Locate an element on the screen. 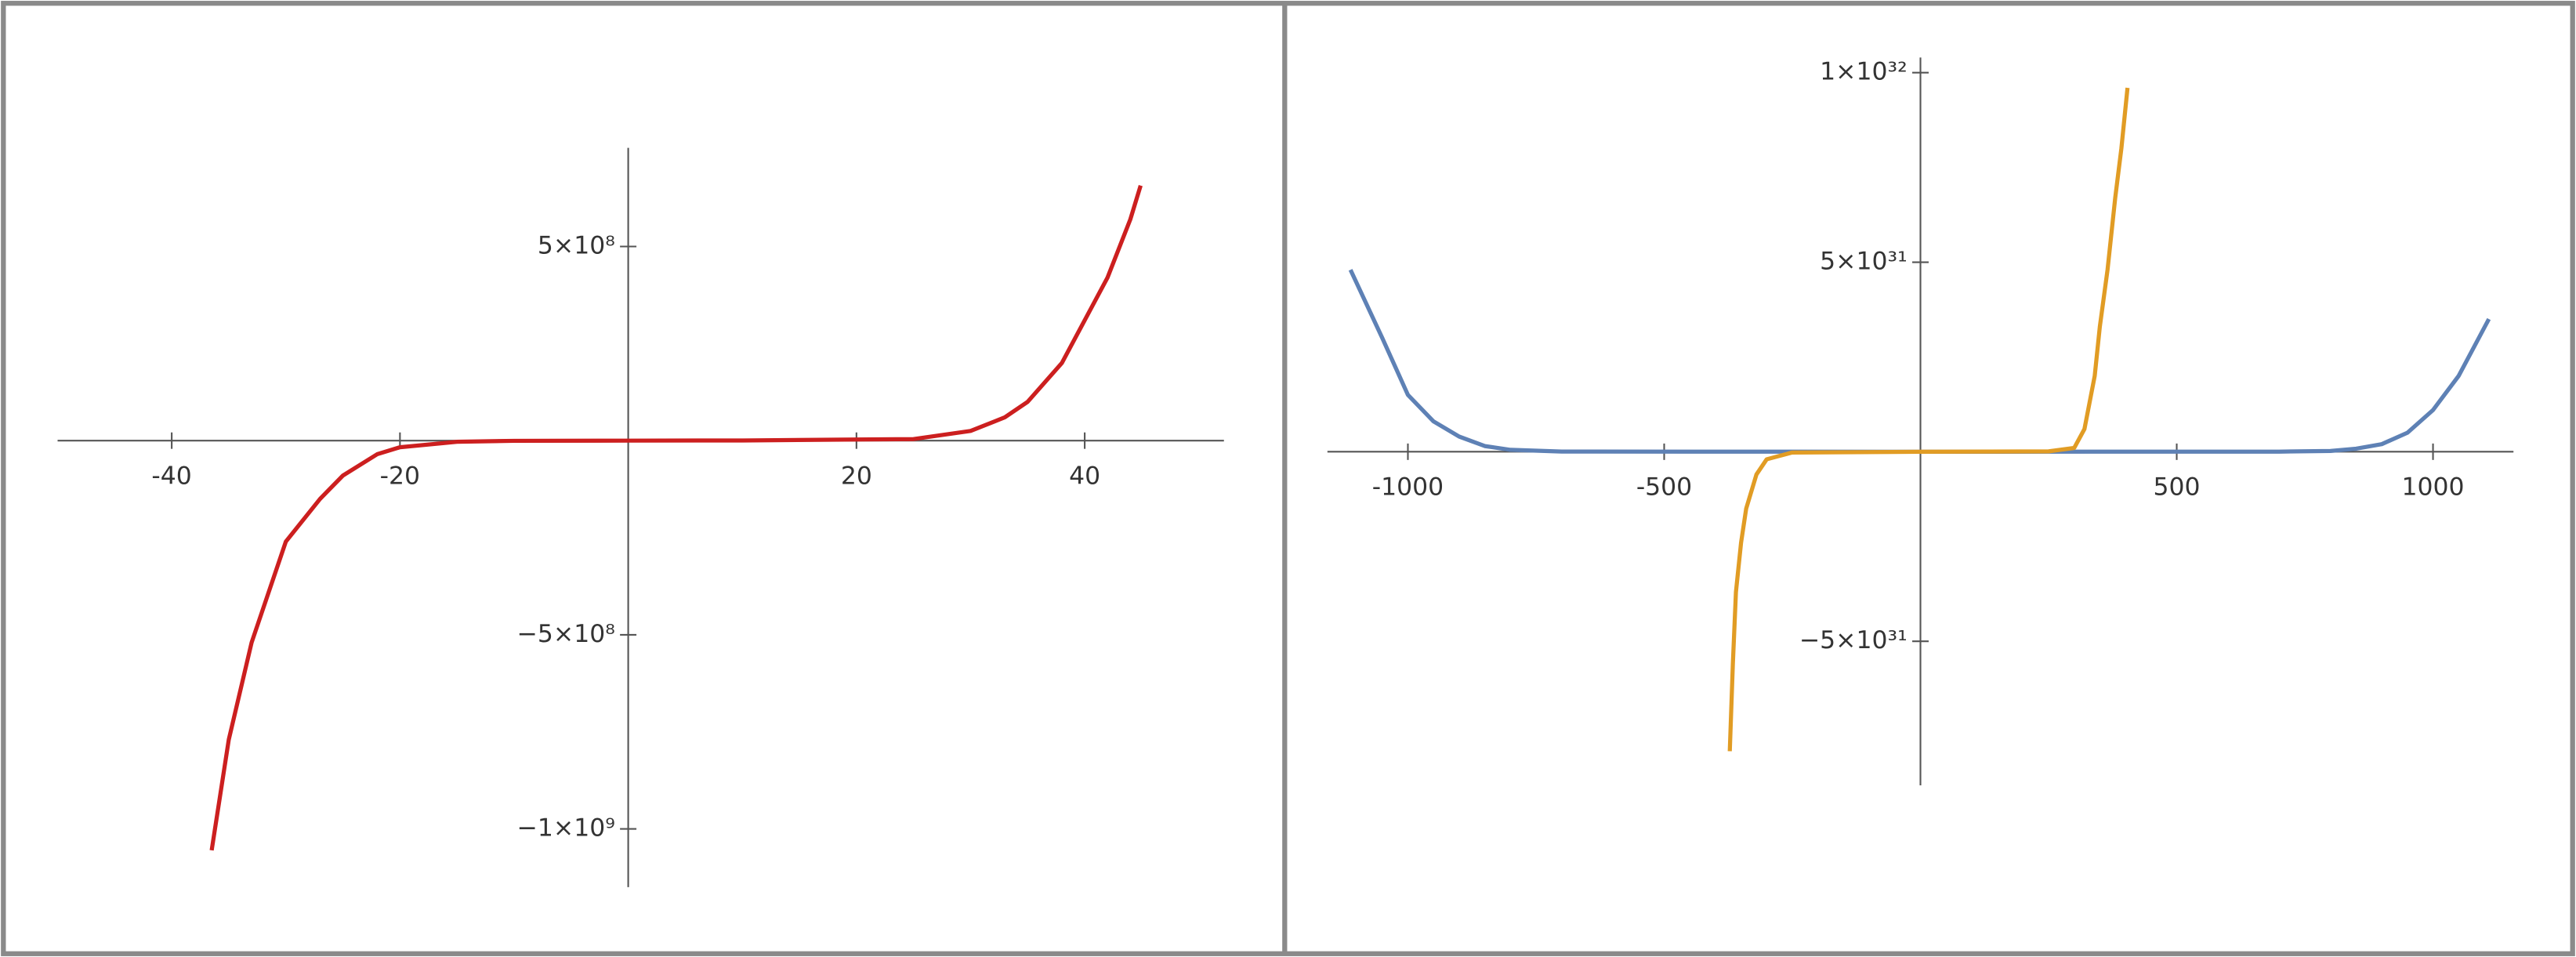 This screenshot has width=2576, height=957. y-tick-label: 1×10³² is located at coordinates (1864, 72).